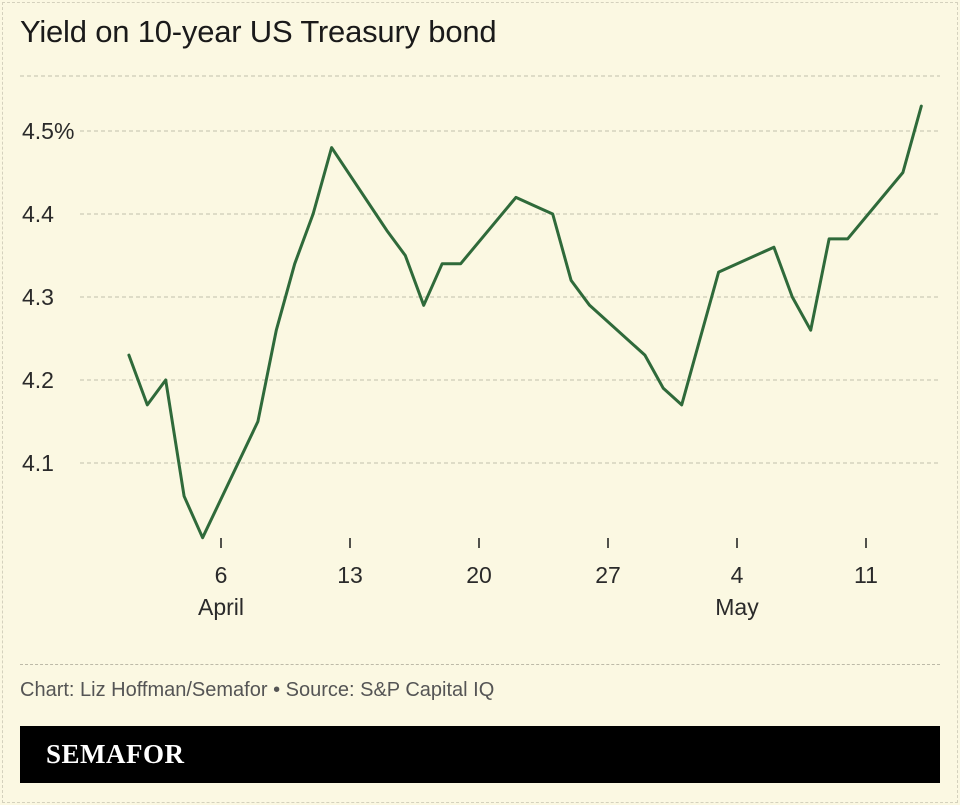  What do you see at coordinates (350, 575) in the screenshot?
I see `x-tick-label-1: 13` at bounding box center [350, 575].